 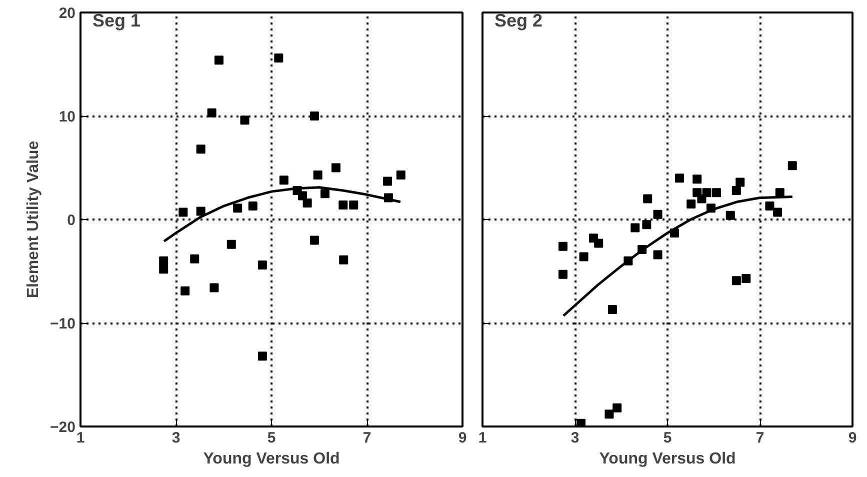 What do you see at coordinates (116, 20) in the screenshot?
I see `annotation: Seg 1` at bounding box center [116, 20].